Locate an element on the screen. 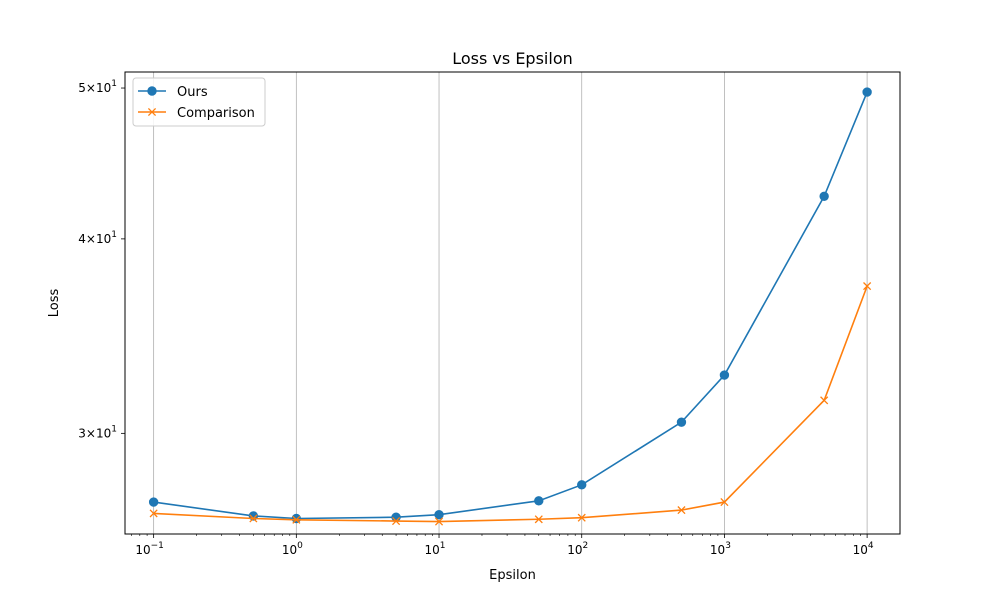 Image resolution: width=1000 pixels, height=600 pixels. y-axis-label: Loss is located at coordinates (54, 303).